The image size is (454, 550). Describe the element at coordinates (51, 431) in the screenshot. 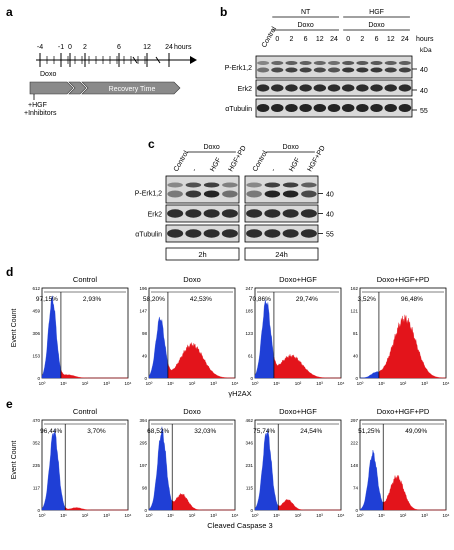

I see `negative-percent: 96,44%` at that location.